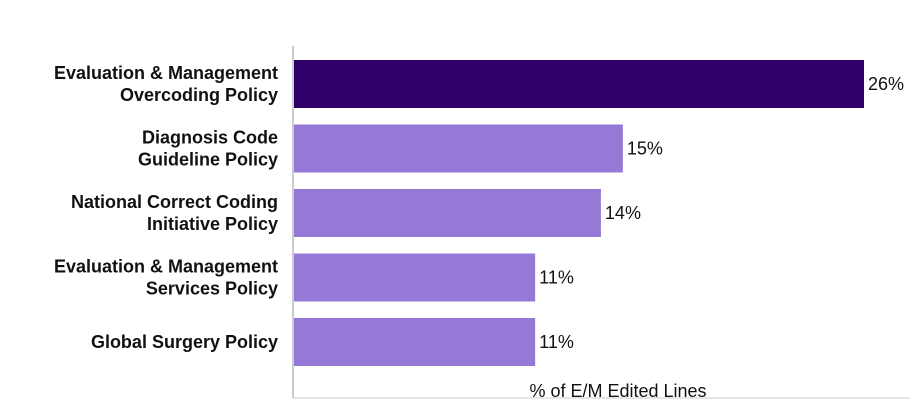 The image size is (917, 408). Describe the element at coordinates (645, 149) in the screenshot. I see `value-label-1: 15%` at that location.